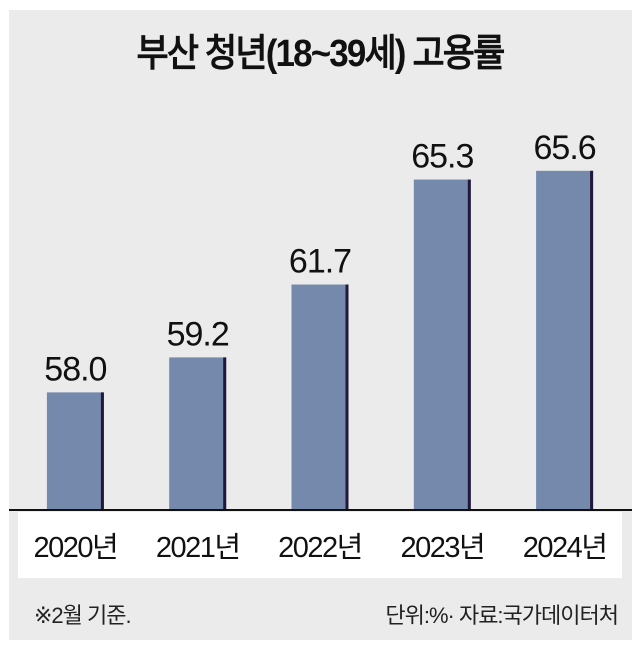 This screenshot has width=640, height=647. Describe the element at coordinates (198, 548) in the screenshot. I see `x-tick-label: 2021년` at that location.